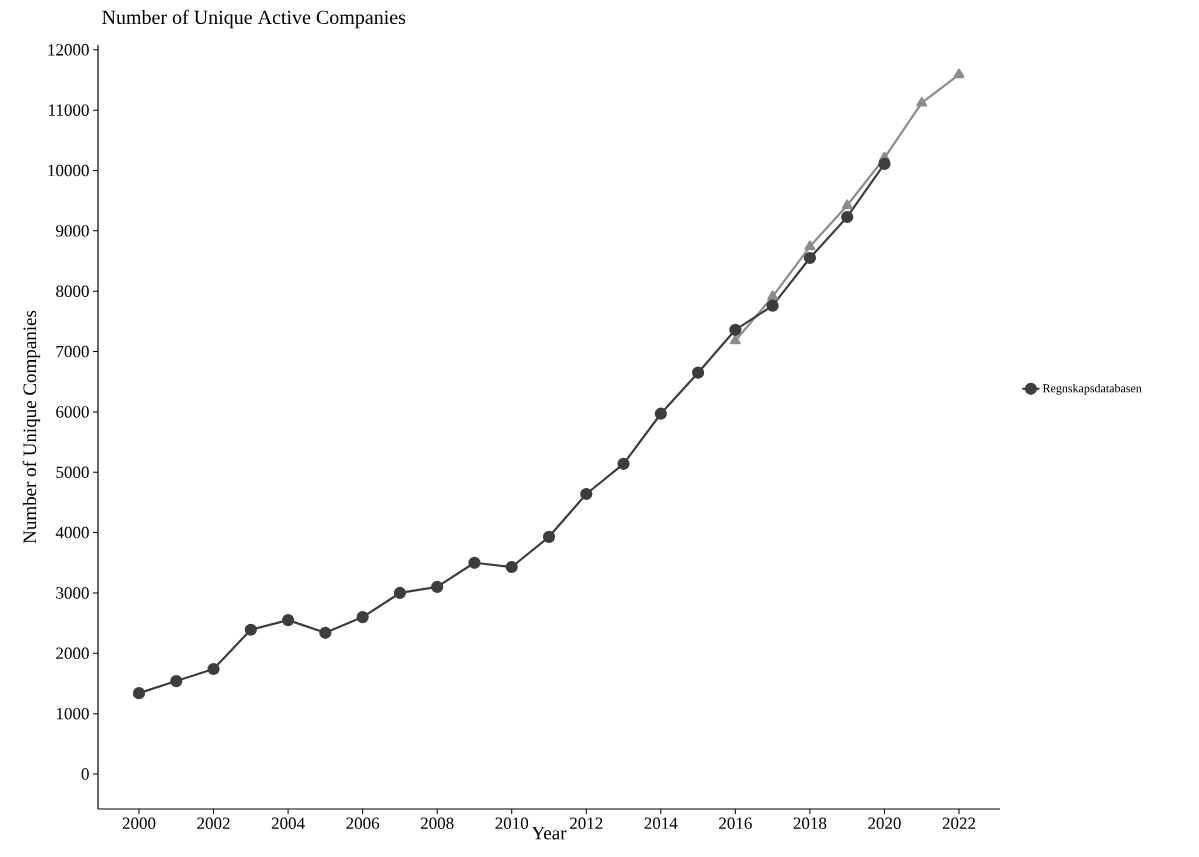 This screenshot has height=857, width=1199. What do you see at coordinates (68, 170) in the screenshot?
I see `y-tick-label: 10000` at bounding box center [68, 170].